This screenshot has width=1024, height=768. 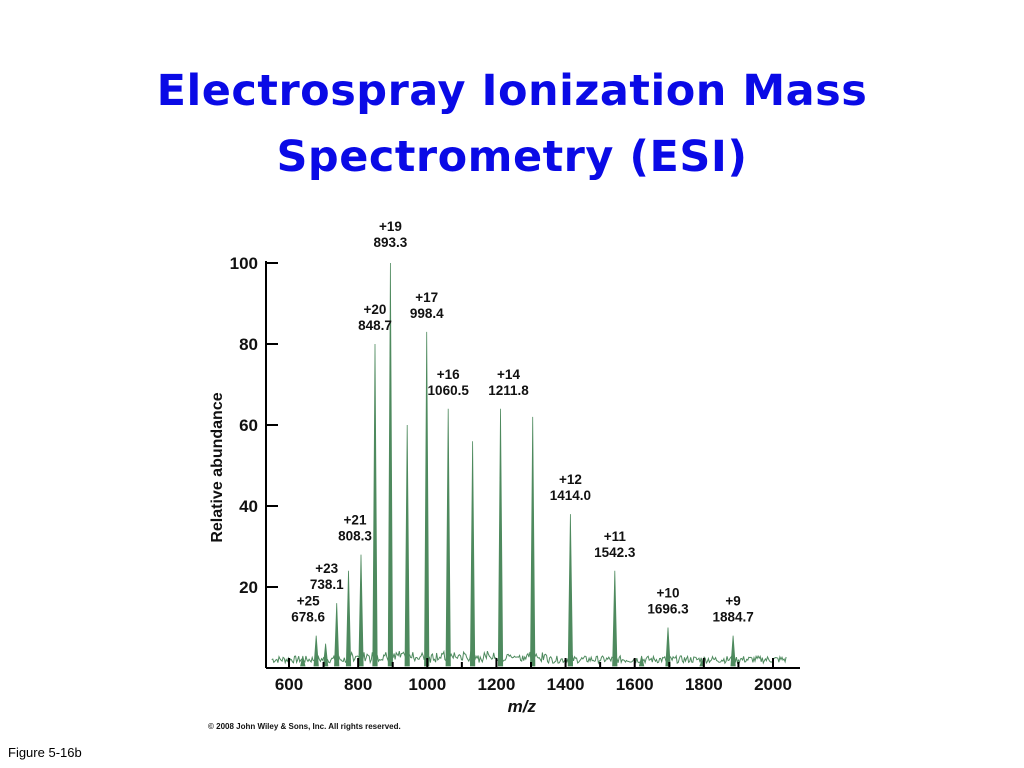 What do you see at coordinates (45, 752) in the screenshot?
I see `figure-label: Figure 5-16b` at bounding box center [45, 752].